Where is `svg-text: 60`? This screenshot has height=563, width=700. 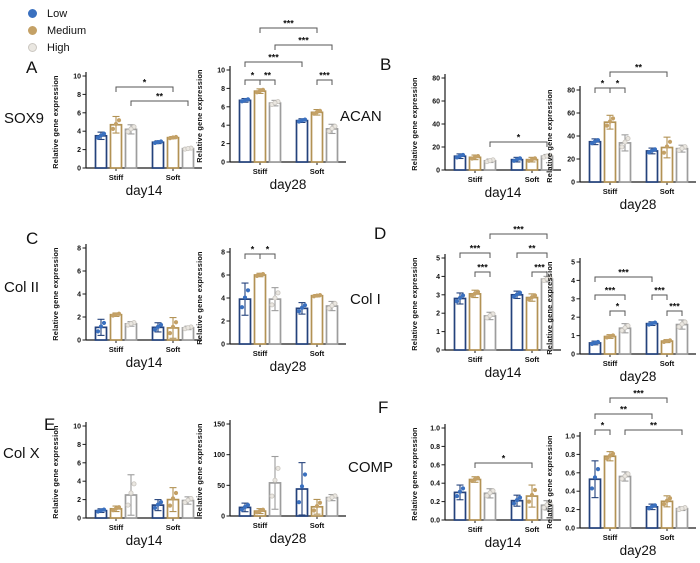
svg-text: 60 is located at coordinates (571, 114).